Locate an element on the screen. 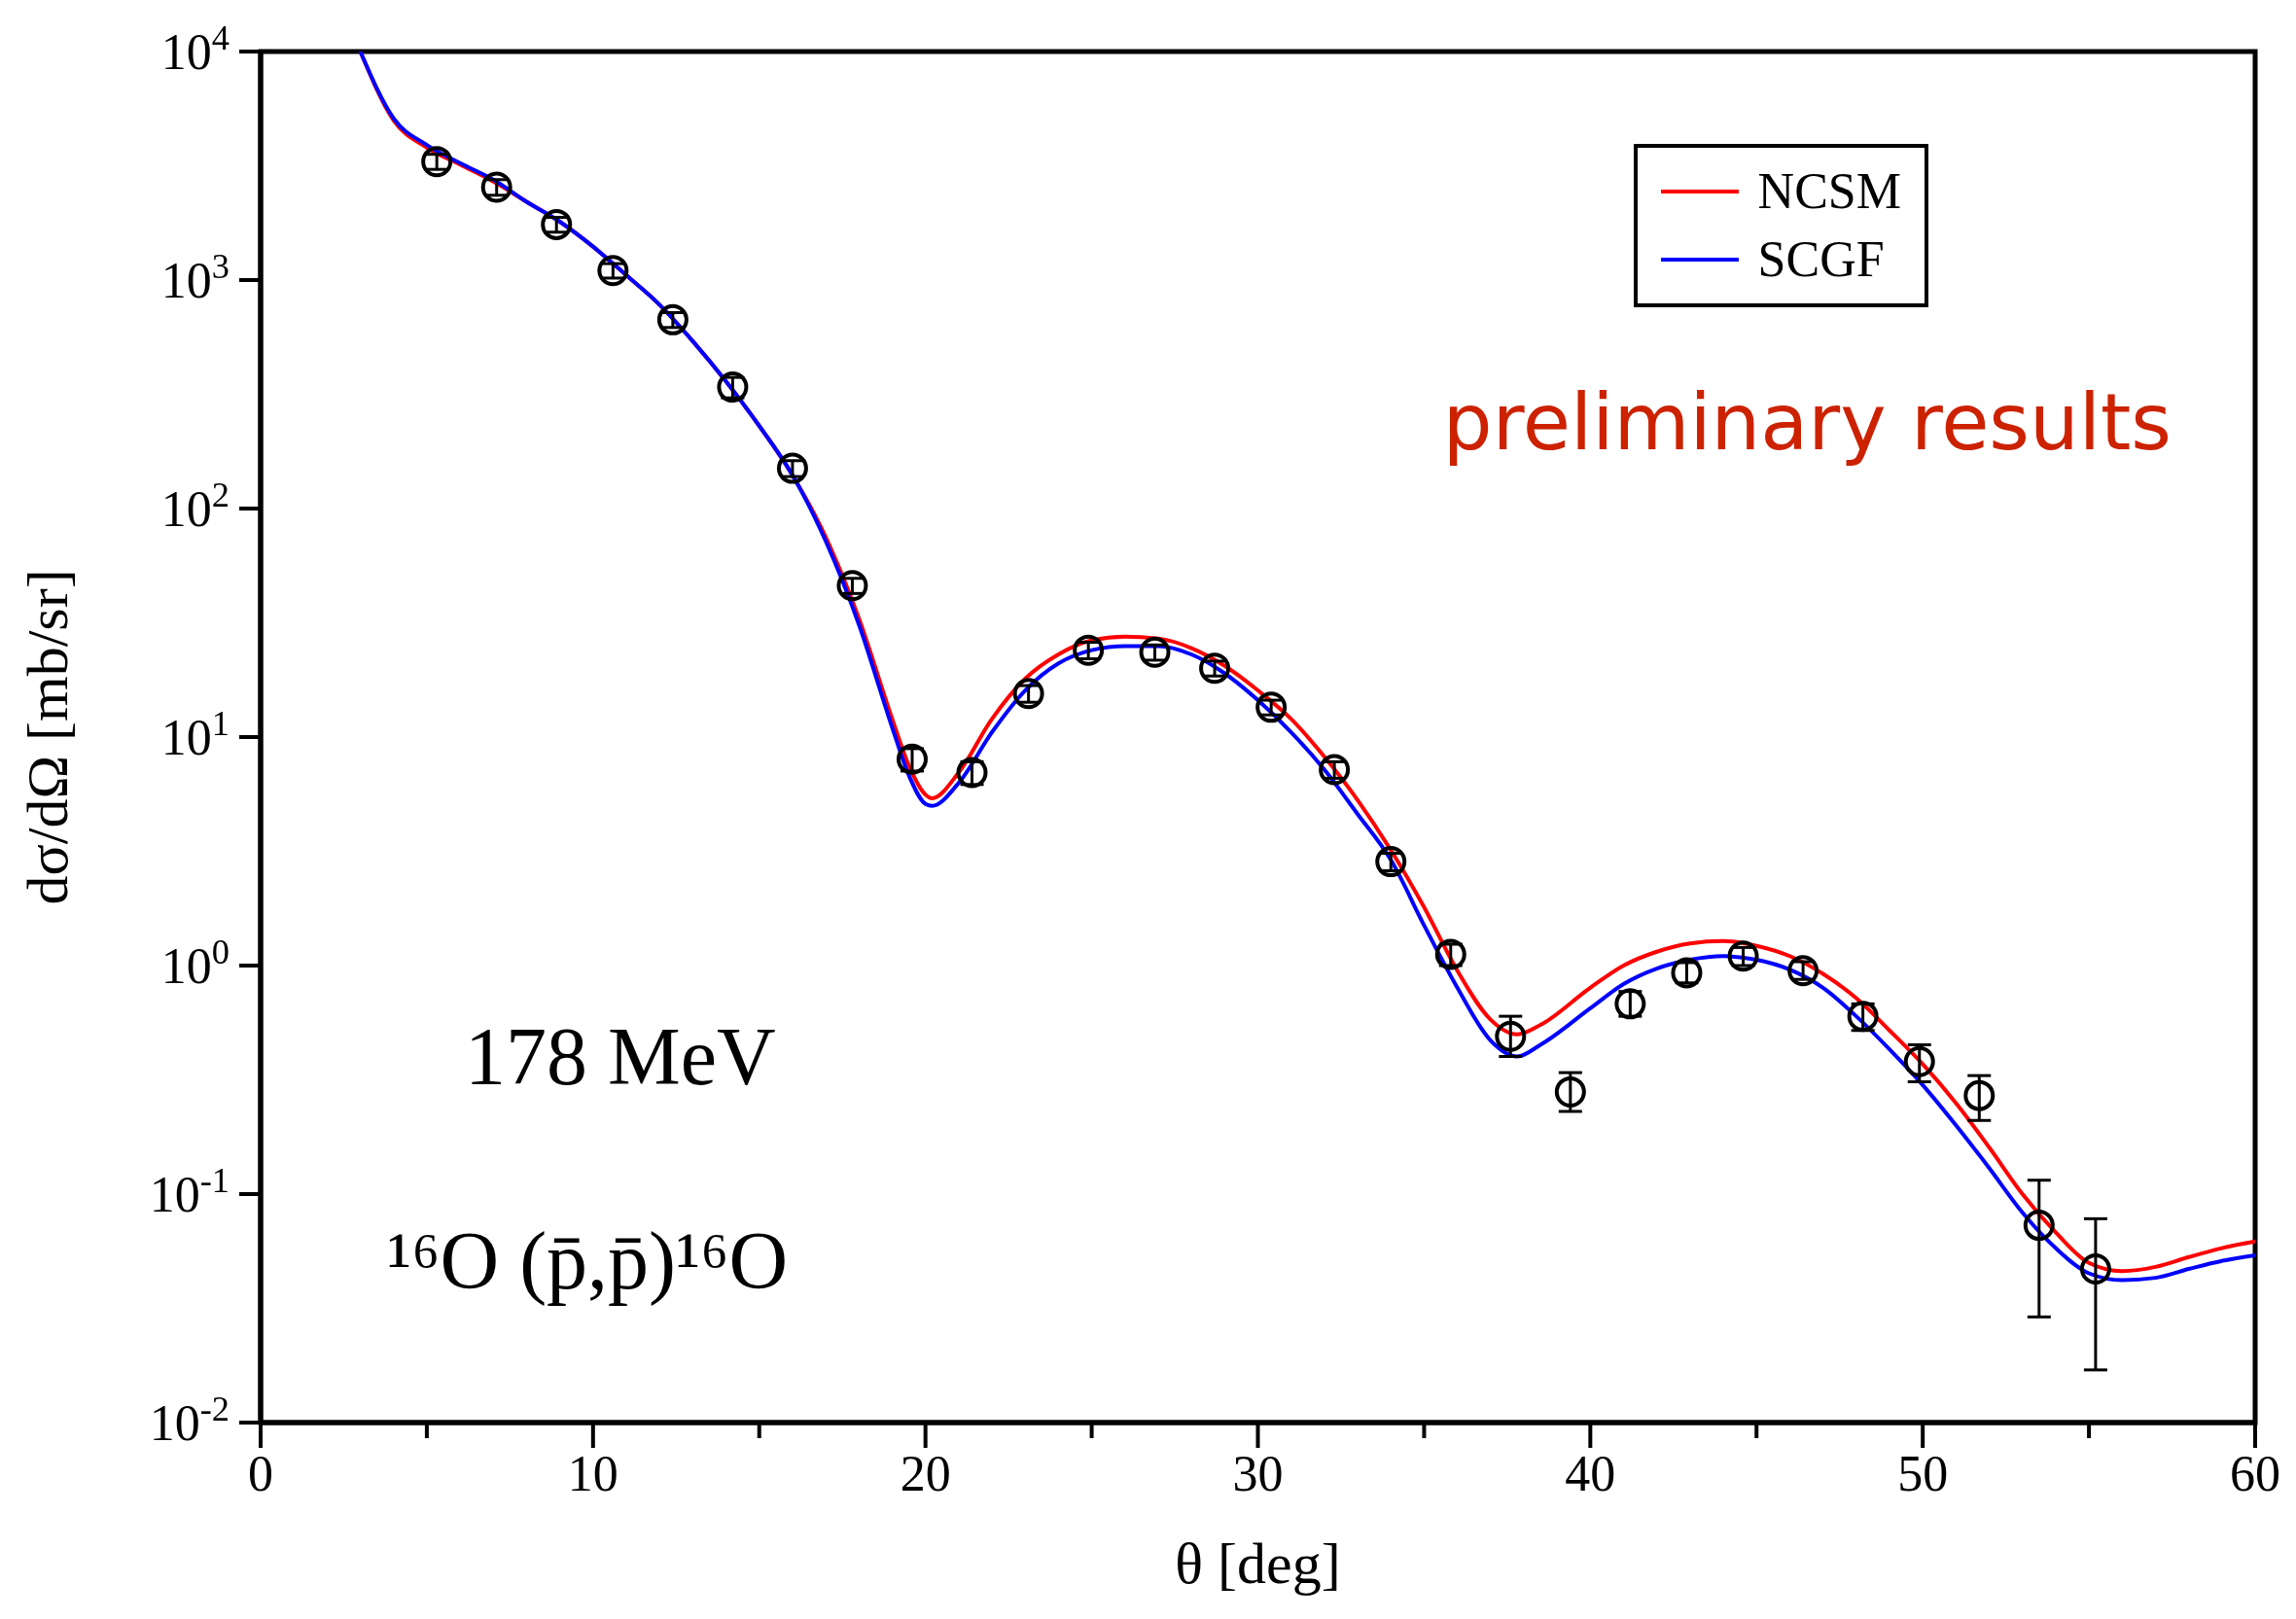 This screenshot has height=1619, width=2296. y-tick-label: 10$^{1}$ is located at coordinates (195, 734).